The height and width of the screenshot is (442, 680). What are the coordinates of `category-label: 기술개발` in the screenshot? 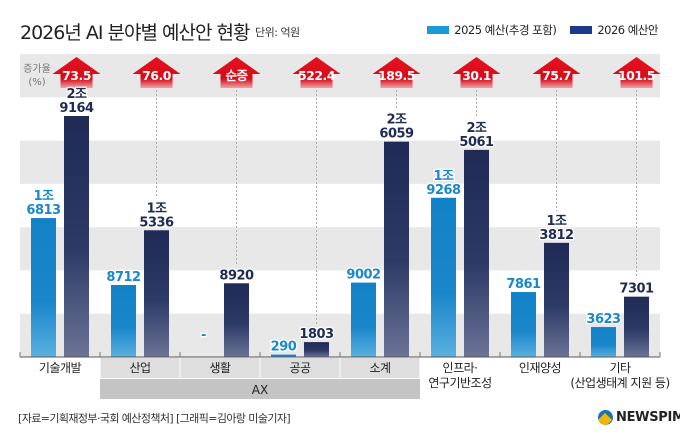 It's located at (60, 368).